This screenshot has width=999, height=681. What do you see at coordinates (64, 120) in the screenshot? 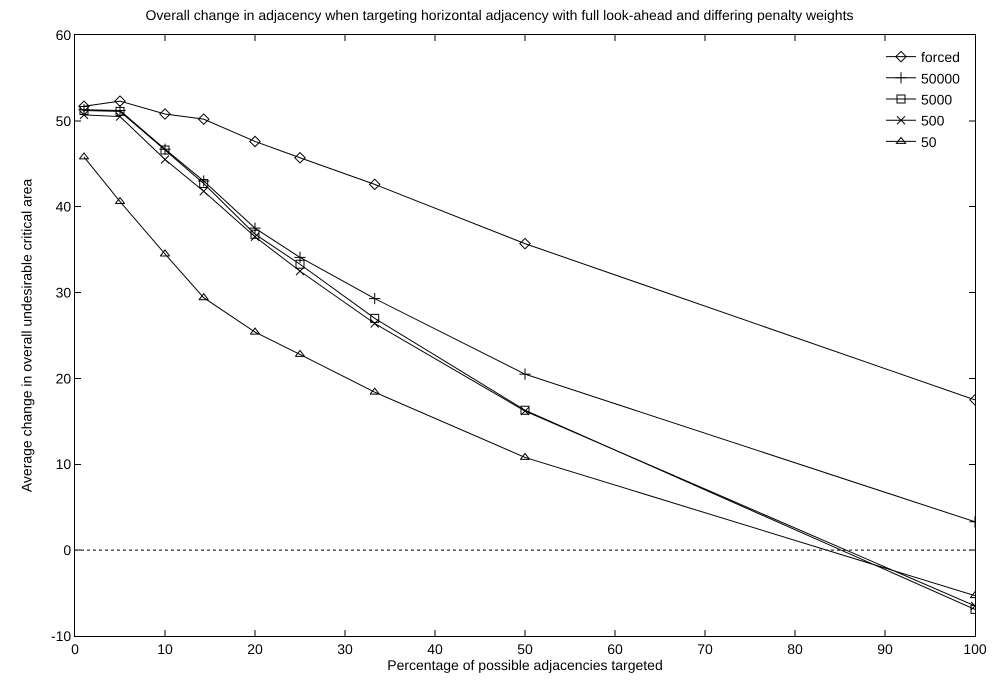
I see `y-tick-label: 50` at bounding box center [64, 120].